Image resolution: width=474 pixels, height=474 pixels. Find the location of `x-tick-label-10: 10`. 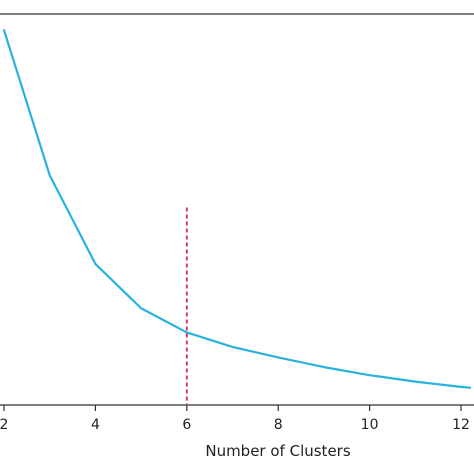

x-tick-label-10: 10 is located at coordinates (370, 425).